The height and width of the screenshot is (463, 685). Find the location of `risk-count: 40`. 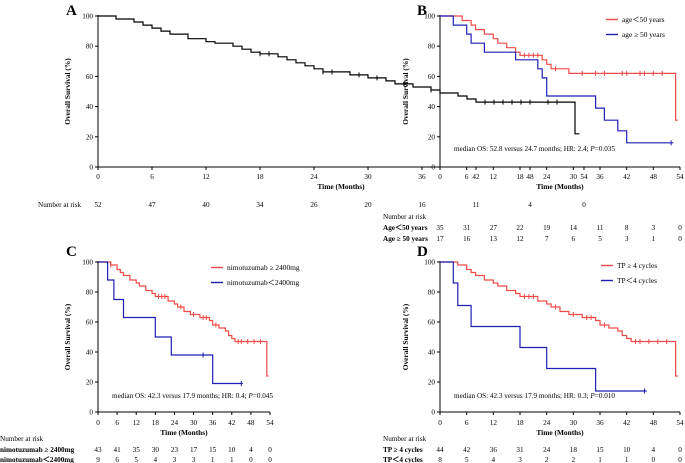

risk-count: 40 is located at coordinates (206, 205).